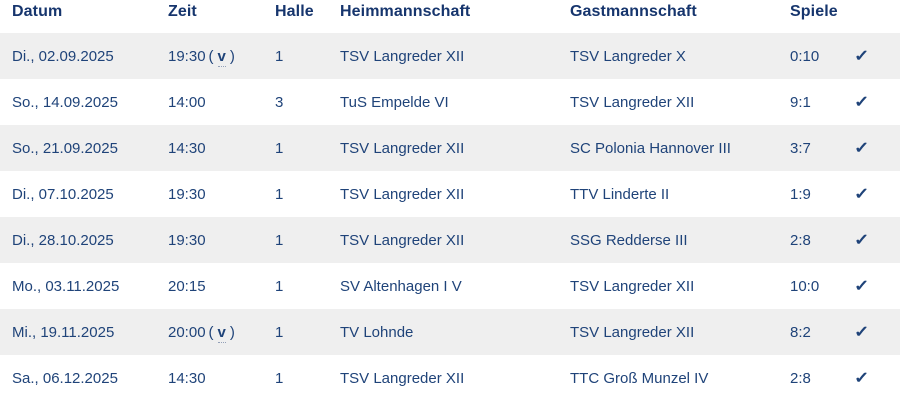  I want to click on cell-gastmannschaft: TSV Langreder X, so click(628, 56).